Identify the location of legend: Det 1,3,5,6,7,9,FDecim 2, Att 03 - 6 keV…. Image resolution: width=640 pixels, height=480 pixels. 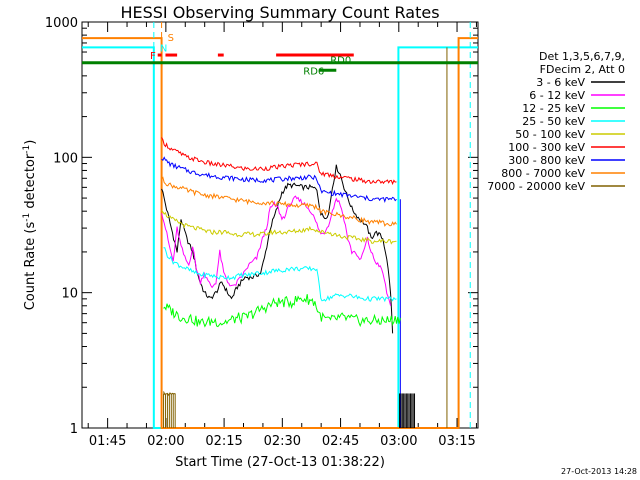
(556, 121).